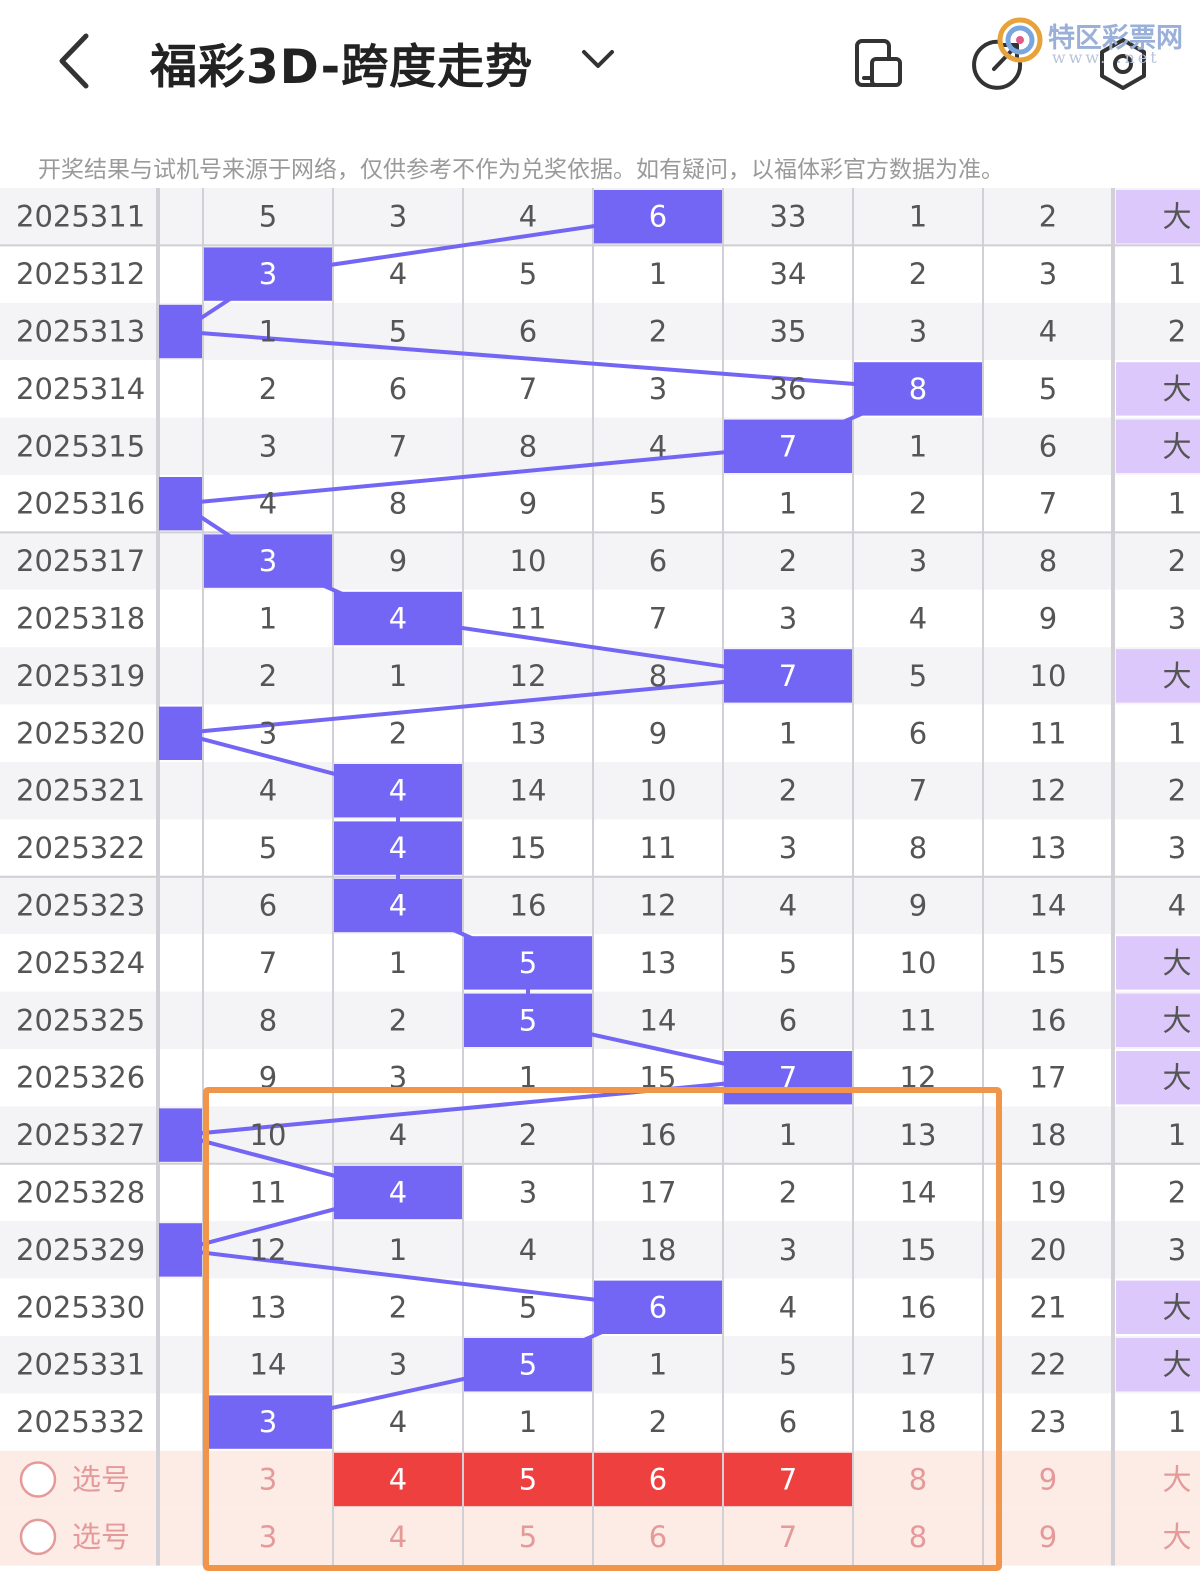 The width and height of the screenshot is (1200, 1574). Describe the element at coordinates (398, 619) in the screenshot. I see `hit-value: 4` at that location.